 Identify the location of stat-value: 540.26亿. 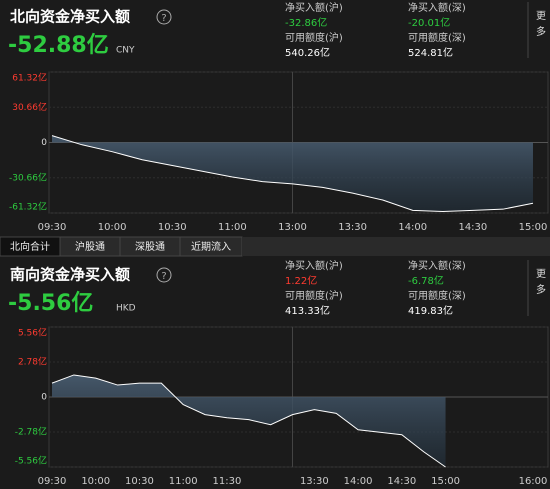
(307, 52).